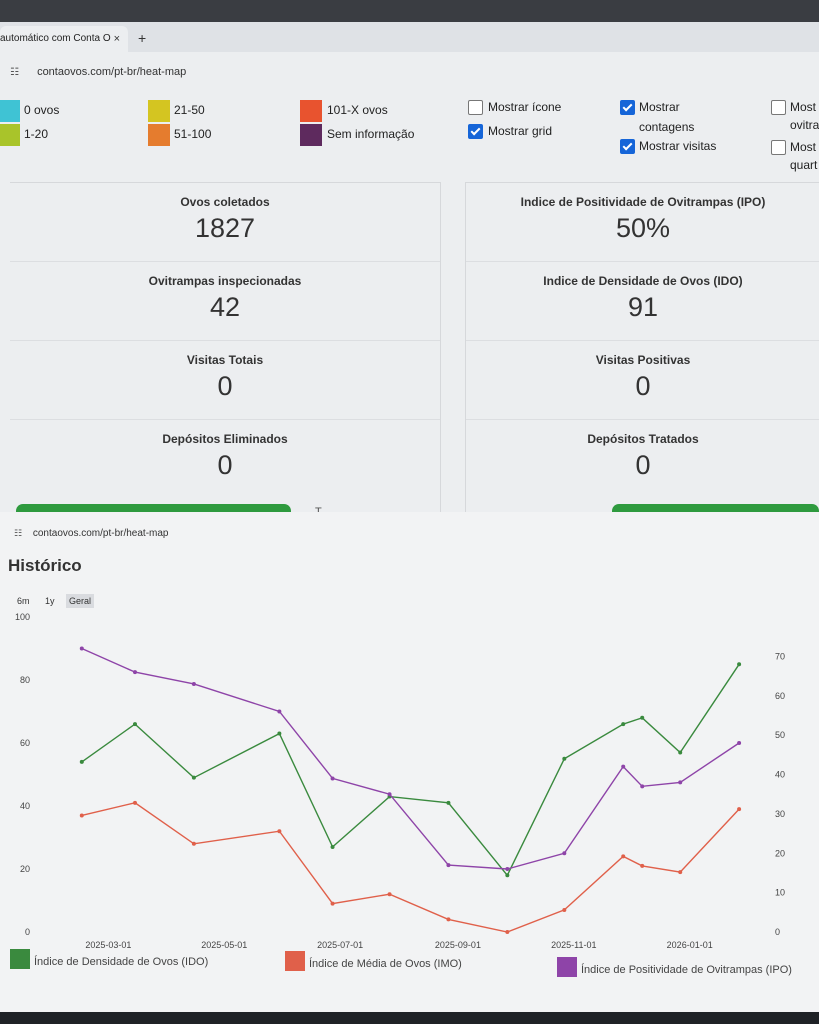  Describe the element at coordinates (780, 696) in the screenshot. I see `y-right-tick-label: 60` at that location.